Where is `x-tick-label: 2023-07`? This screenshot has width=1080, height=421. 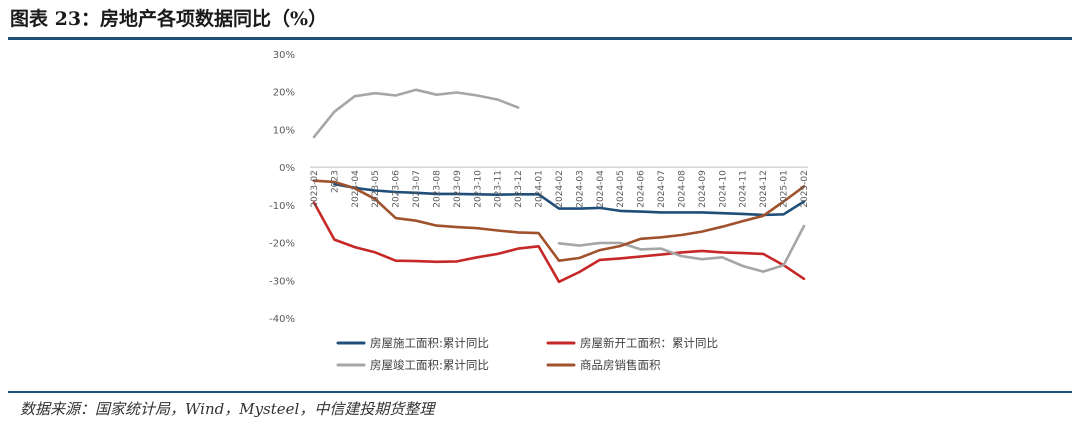
x-tick-label: 2023-07 is located at coordinates (417, 189).